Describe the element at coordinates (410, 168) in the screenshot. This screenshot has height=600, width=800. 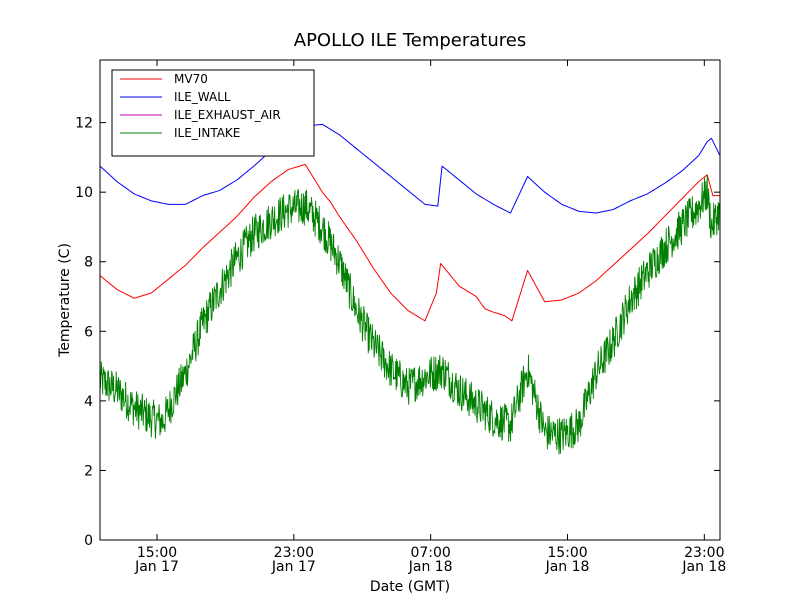
I see `series-line-ile-wall` at that location.